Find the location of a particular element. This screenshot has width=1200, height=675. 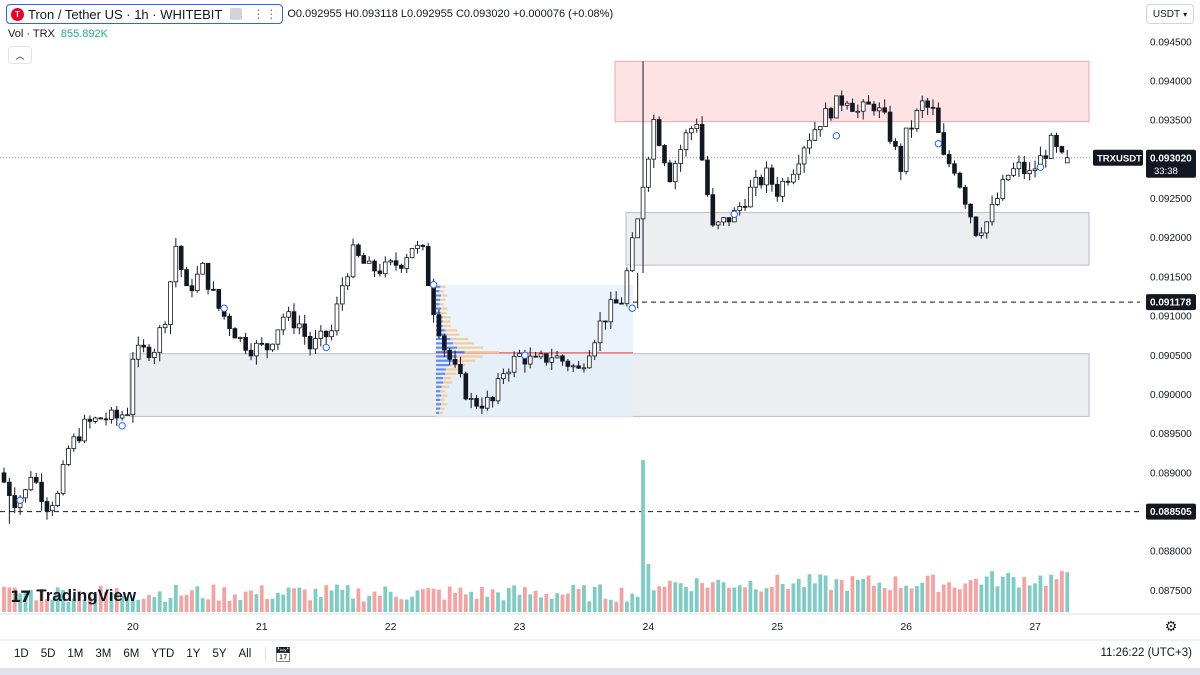

range-button-1d: 1D is located at coordinates (21, 654).